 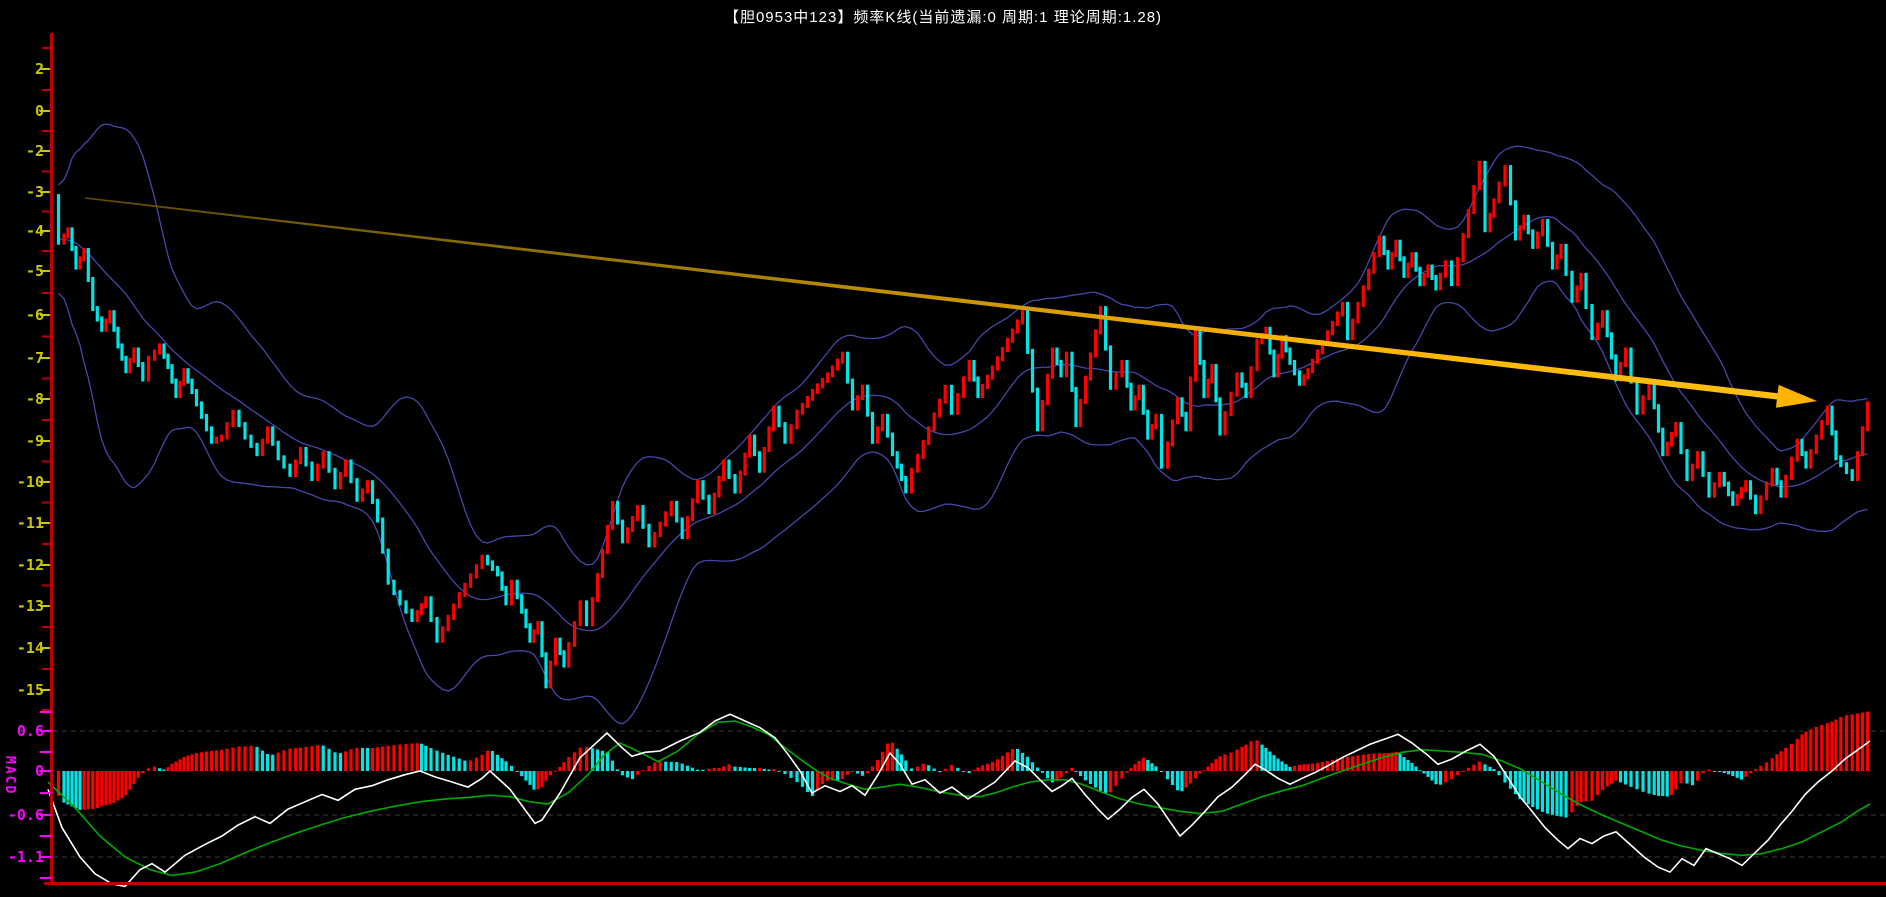 I want to click on y-axis-label-main: -10, so click(x=30, y=482).